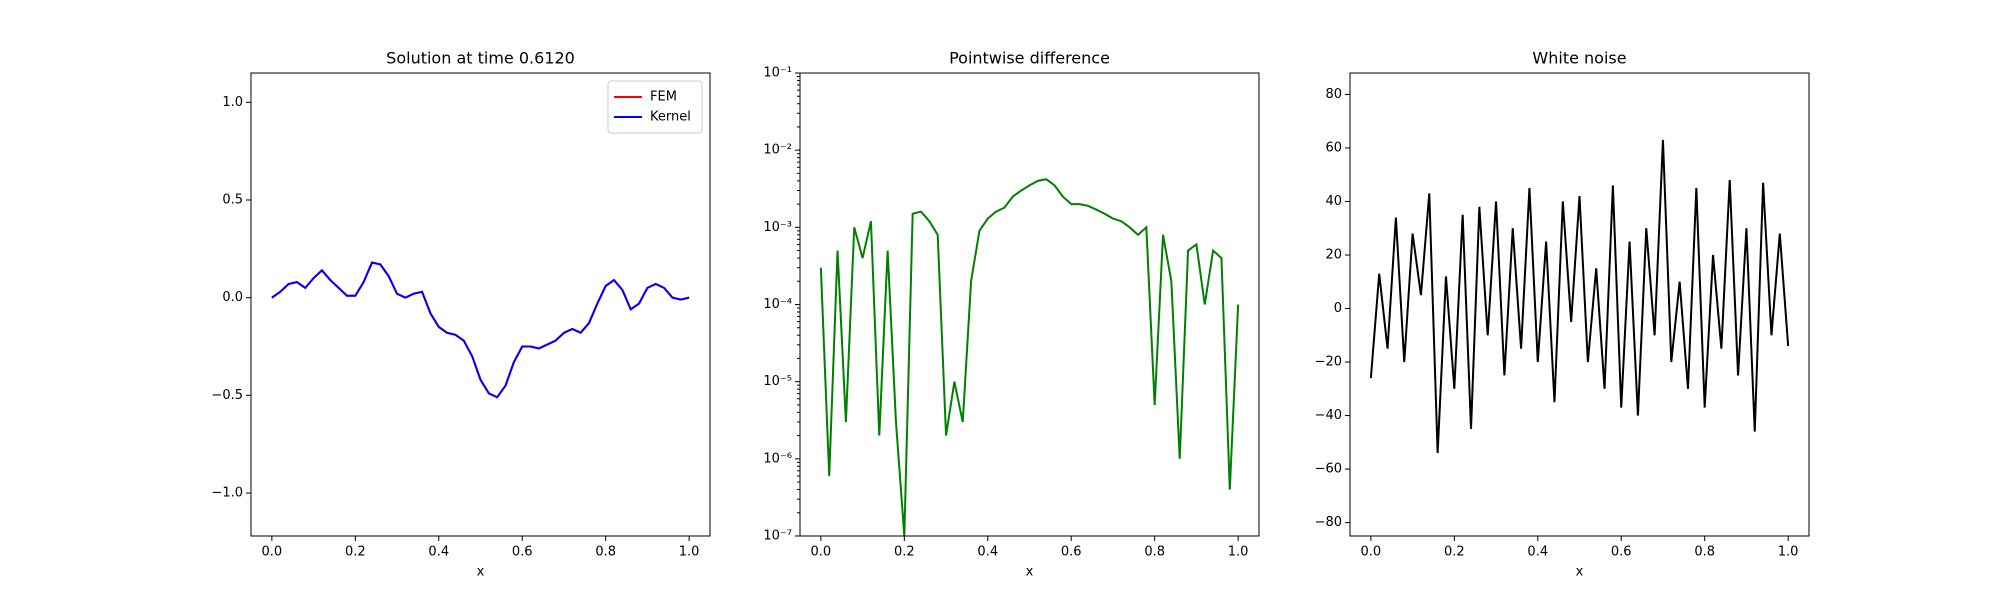 This screenshot has width=2000, height=600. What do you see at coordinates (1328, 522) in the screenshot?
I see `y-tick-label: −80` at bounding box center [1328, 522].